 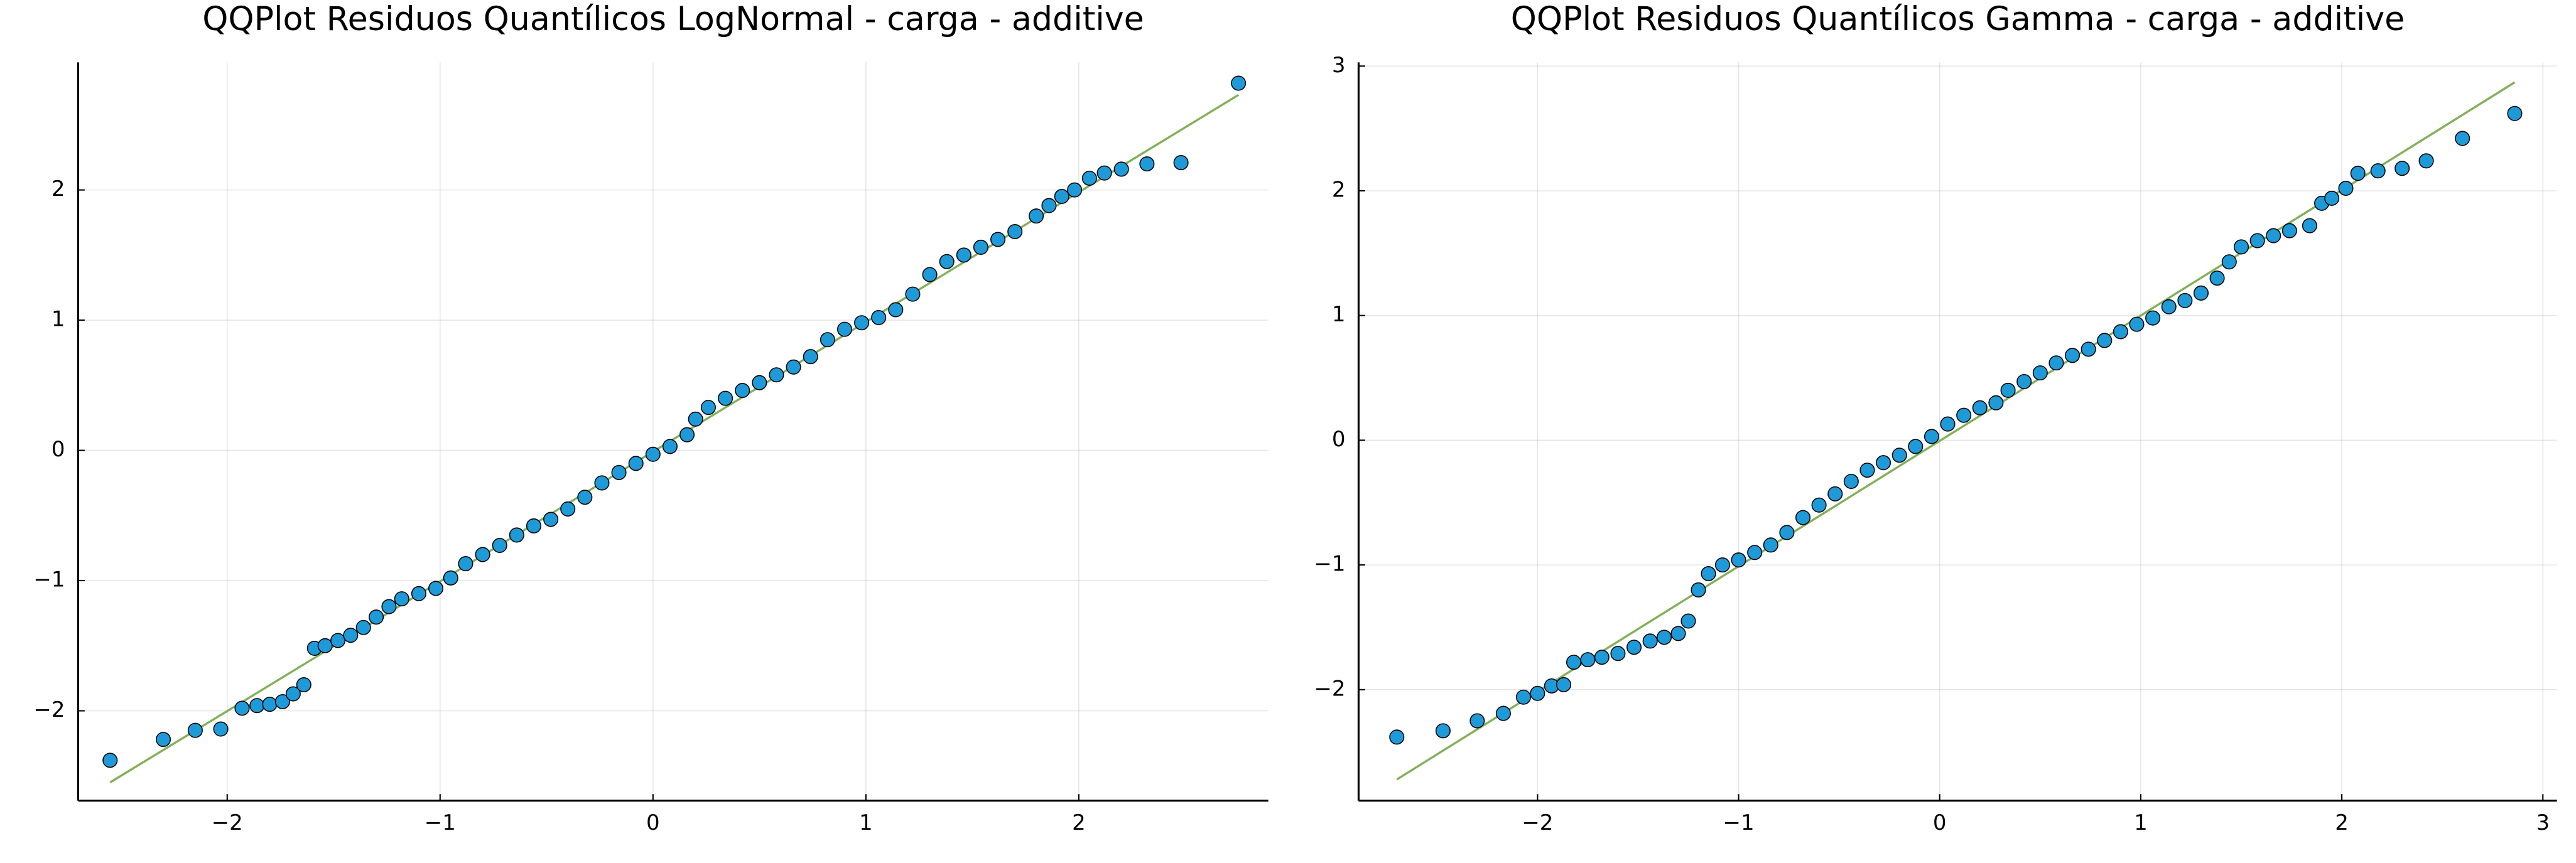 I want to click on y-tick-label: −2, so click(x=1330, y=688).